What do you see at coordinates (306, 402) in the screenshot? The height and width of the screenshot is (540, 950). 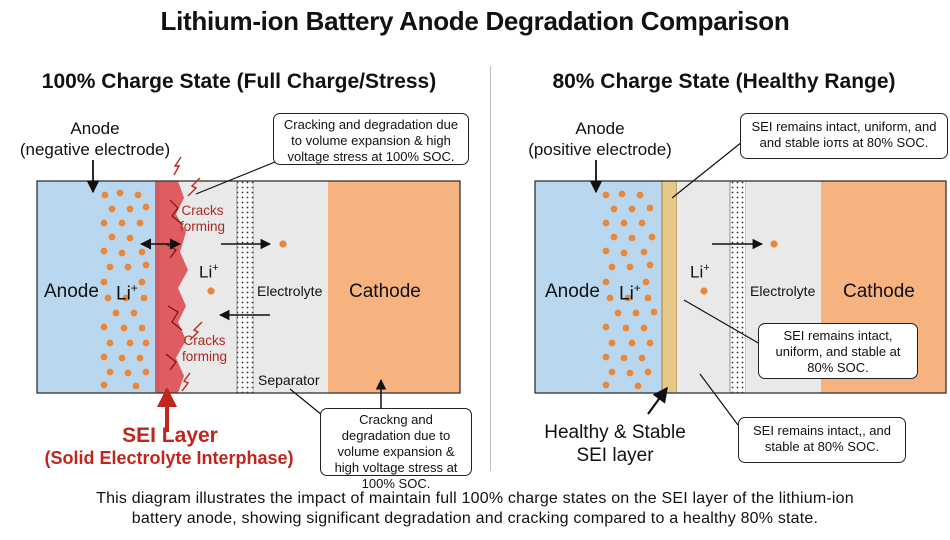 I see `left-separator-pointer` at bounding box center [306, 402].